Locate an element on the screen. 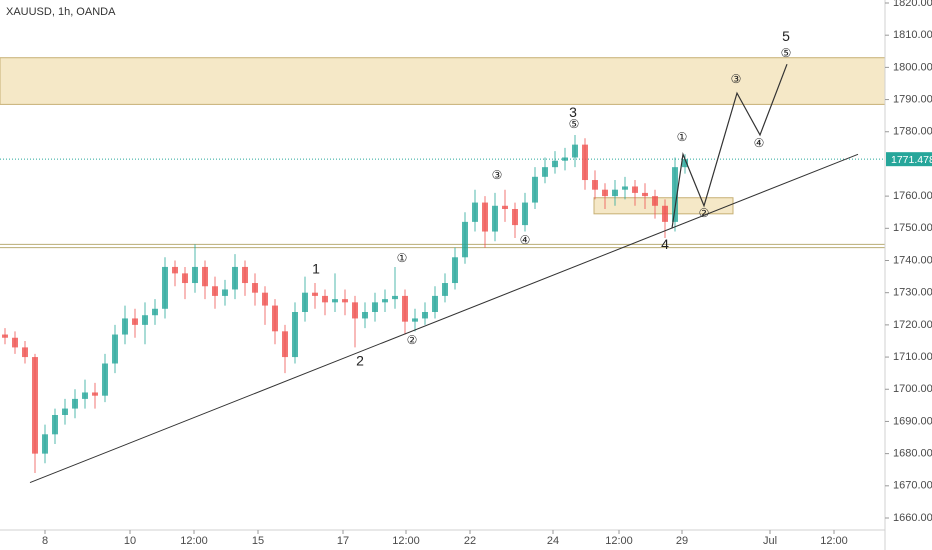 The width and height of the screenshot is (932, 550). x-tick-label: 17 is located at coordinates (343, 541).